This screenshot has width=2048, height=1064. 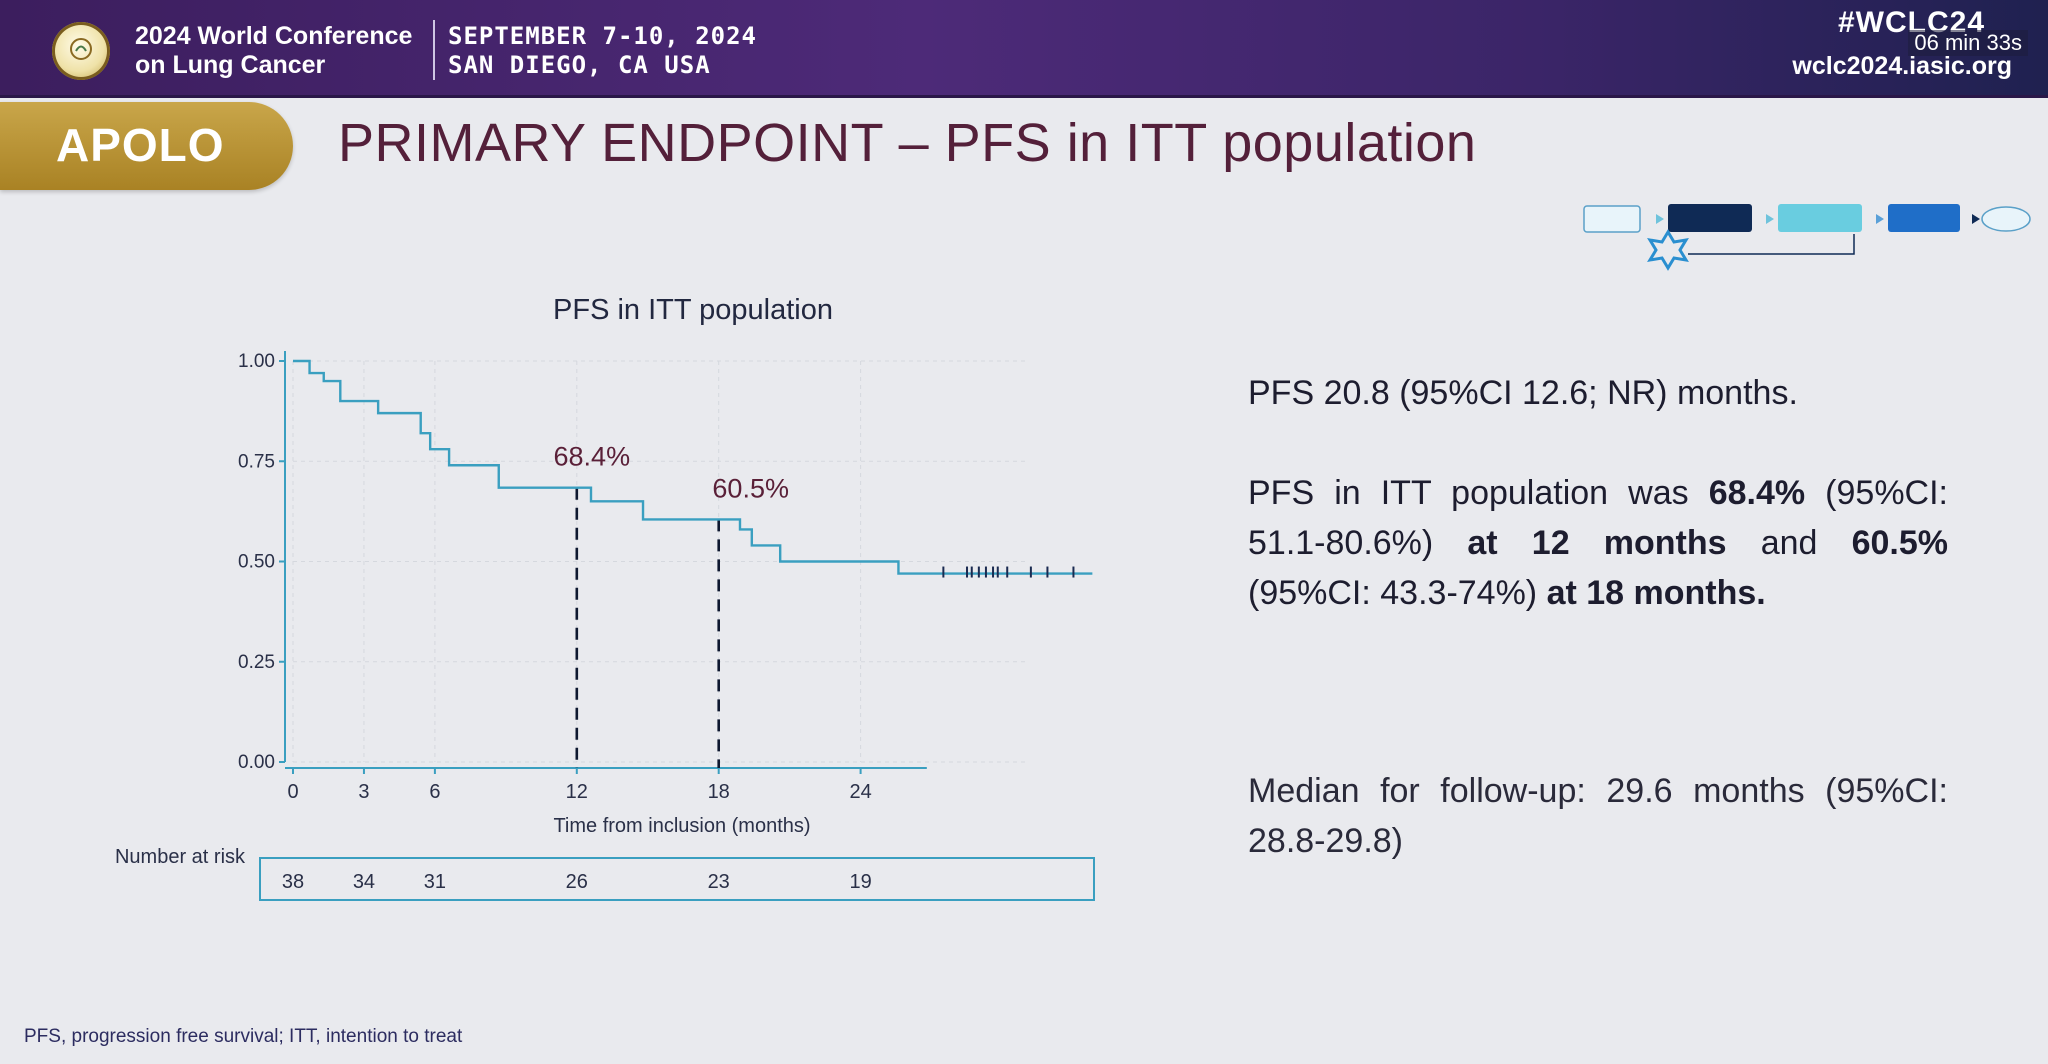 What do you see at coordinates (1968, 43) in the screenshot?
I see `elapsed-timer: 06 min 33s` at bounding box center [1968, 43].